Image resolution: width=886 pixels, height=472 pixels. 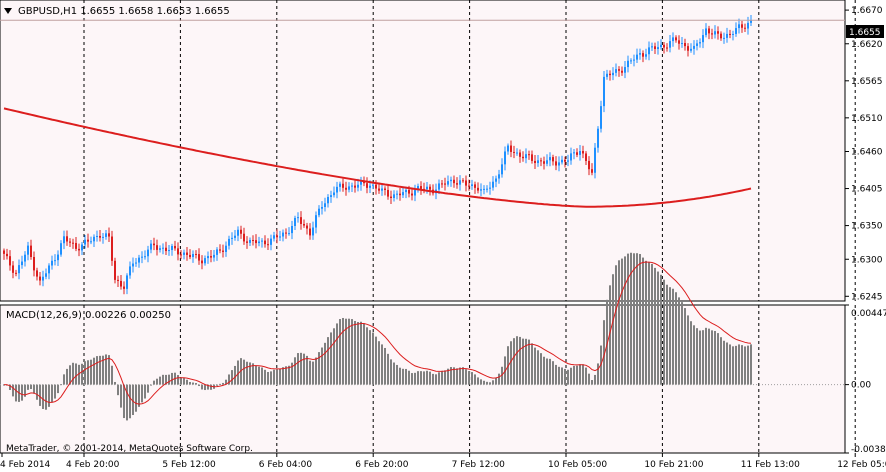 What do you see at coordinates (867, 119) in the screenshot?
I see `price-tick-label: 1.6510` at bounding box center [867, 119].